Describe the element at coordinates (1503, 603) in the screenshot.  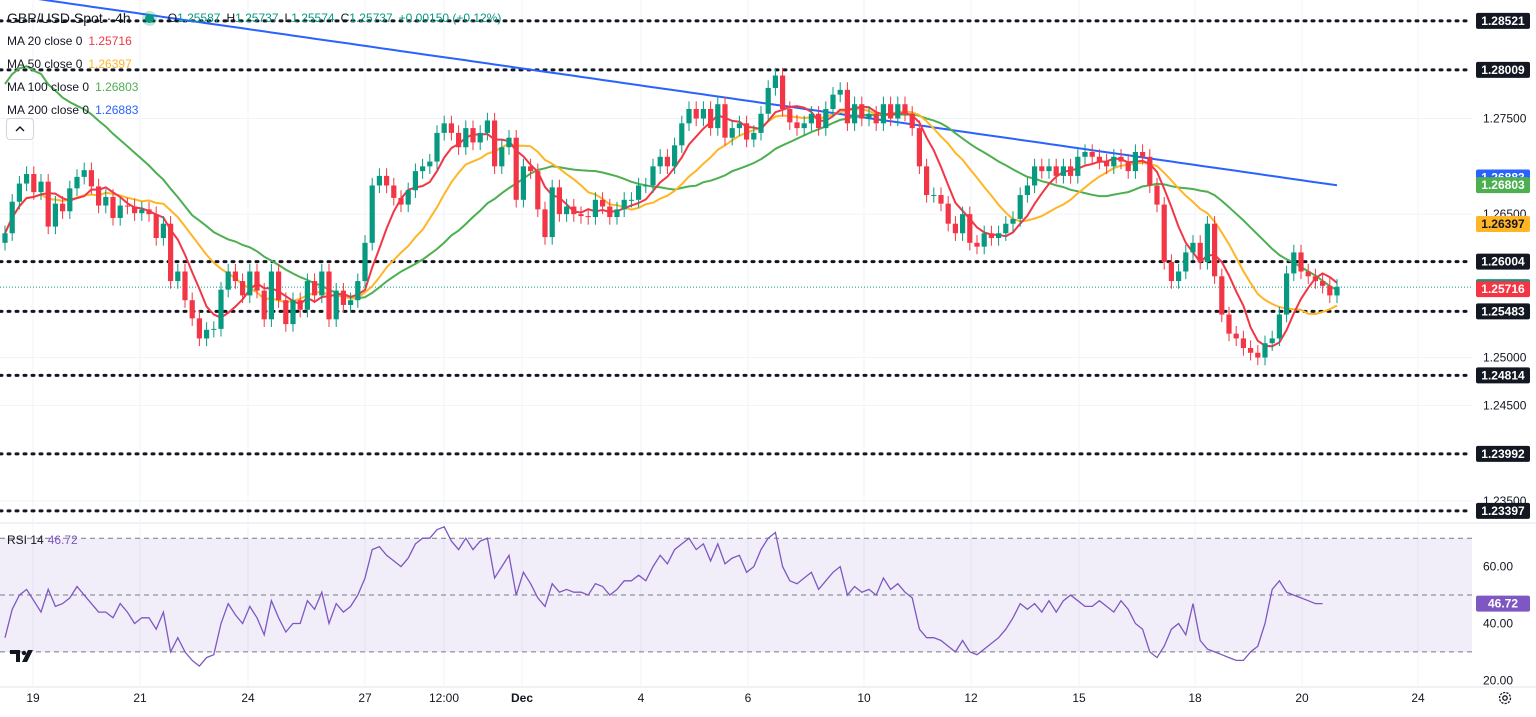
I see `rsi-value-tag` at that location.